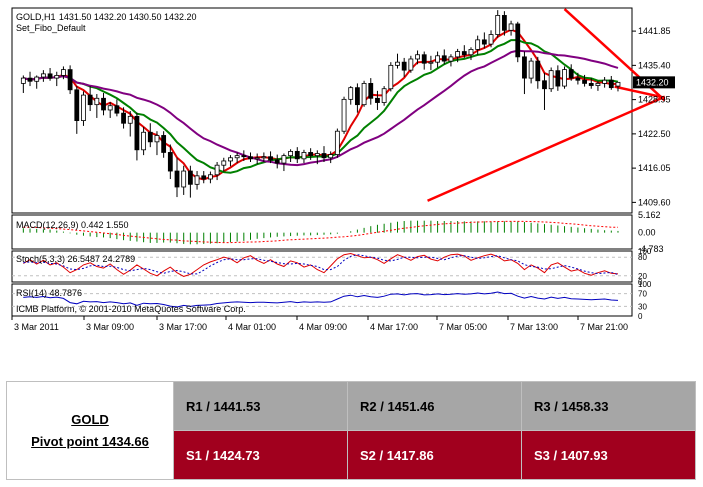 Image resolution: width=703 pixels, height=487 pixels. Describe the element at coordinates (654, 202) in the screenshot. I see `price-tick-label: 1409.60` at that location.